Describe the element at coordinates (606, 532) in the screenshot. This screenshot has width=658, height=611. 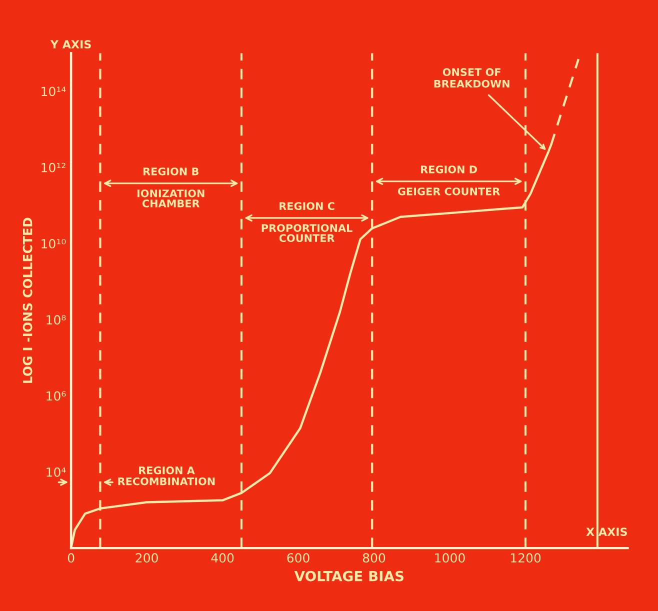
I see `annotation: X AXIS` at that location.